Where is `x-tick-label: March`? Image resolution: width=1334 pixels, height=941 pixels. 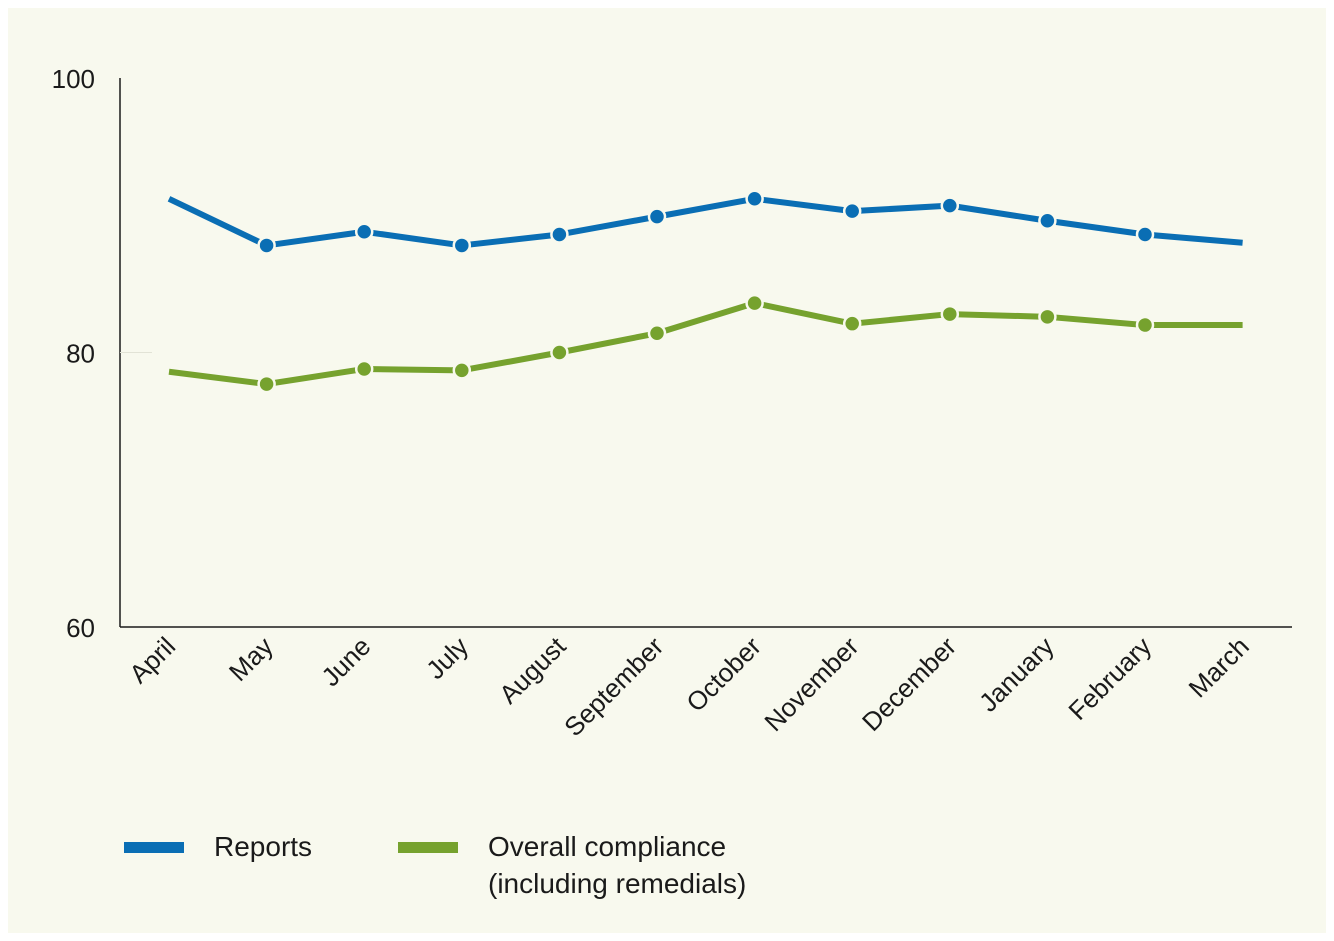
x-tick-label: March is located at coordinates (1219, 667).